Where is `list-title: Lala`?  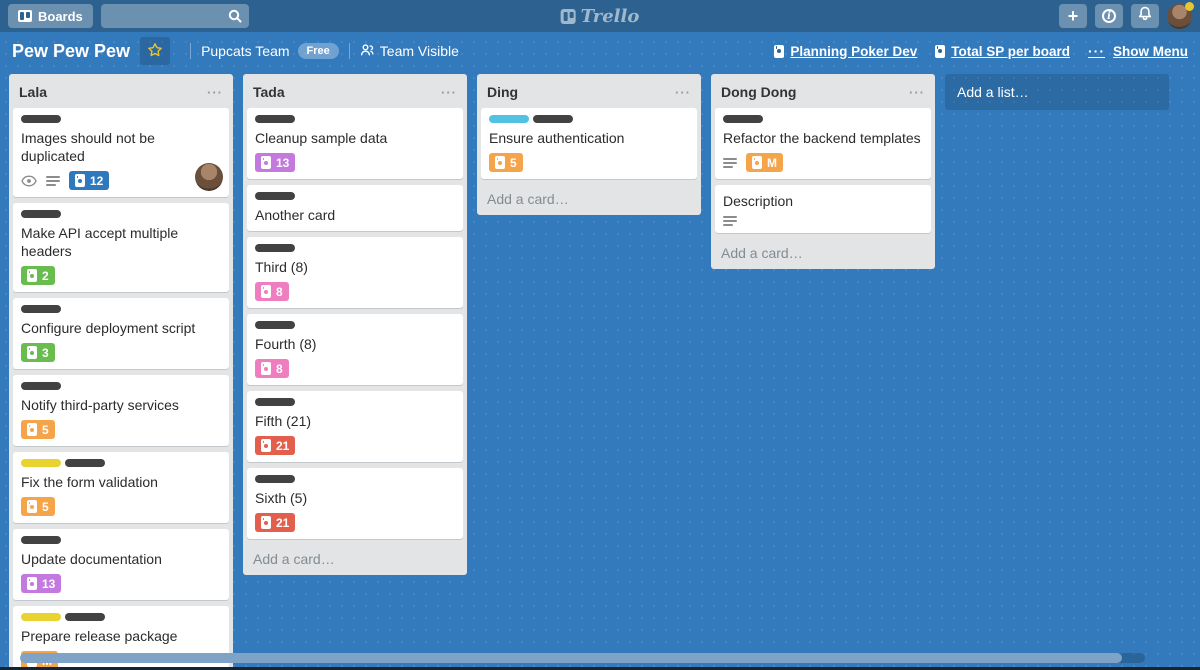 list-title: Lala is located at coordinates (33, 92).